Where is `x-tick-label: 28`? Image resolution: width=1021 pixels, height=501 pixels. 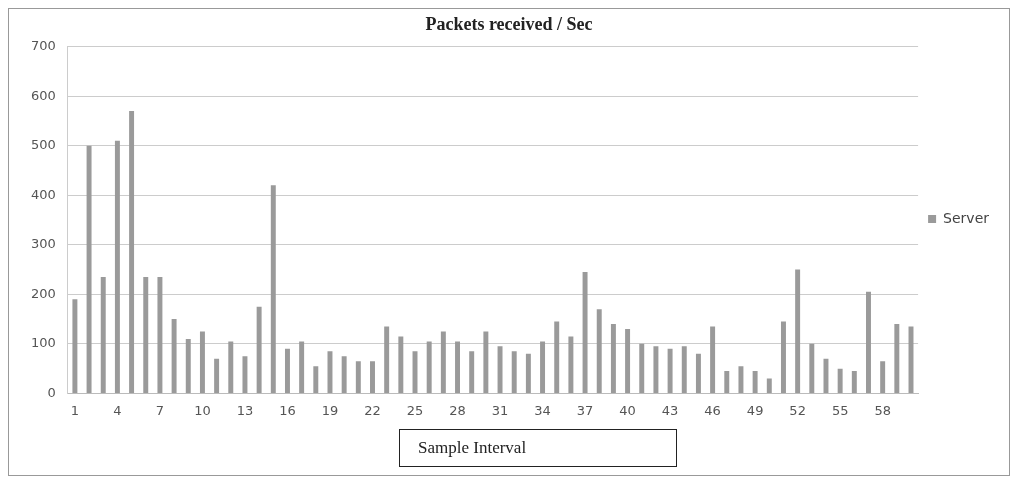
x-tick-label: 28 is located at coordinates (457, 410).